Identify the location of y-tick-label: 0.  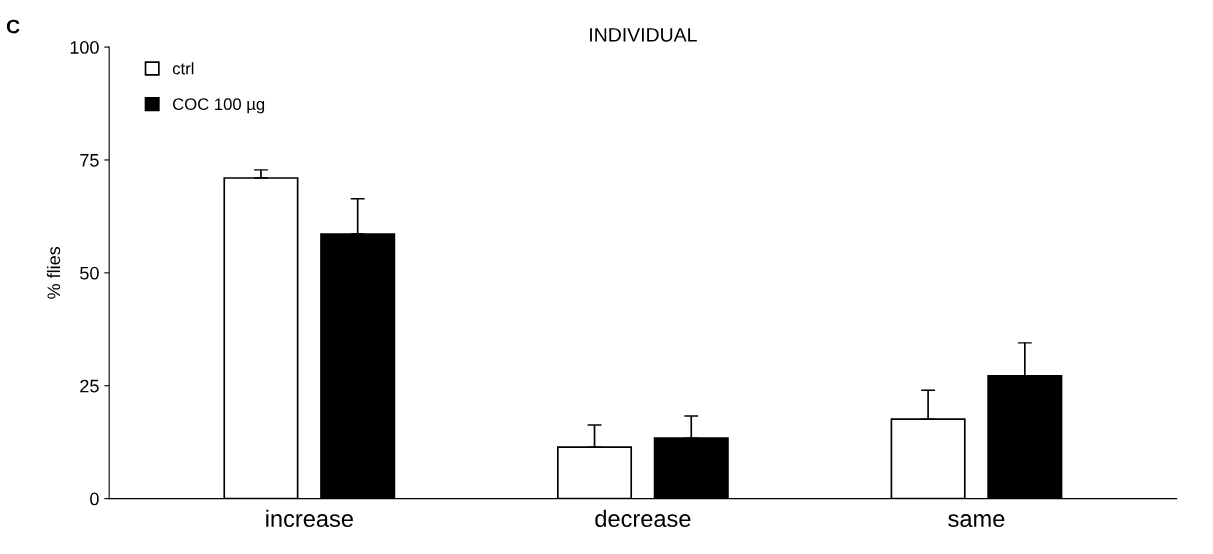
(94, 499).